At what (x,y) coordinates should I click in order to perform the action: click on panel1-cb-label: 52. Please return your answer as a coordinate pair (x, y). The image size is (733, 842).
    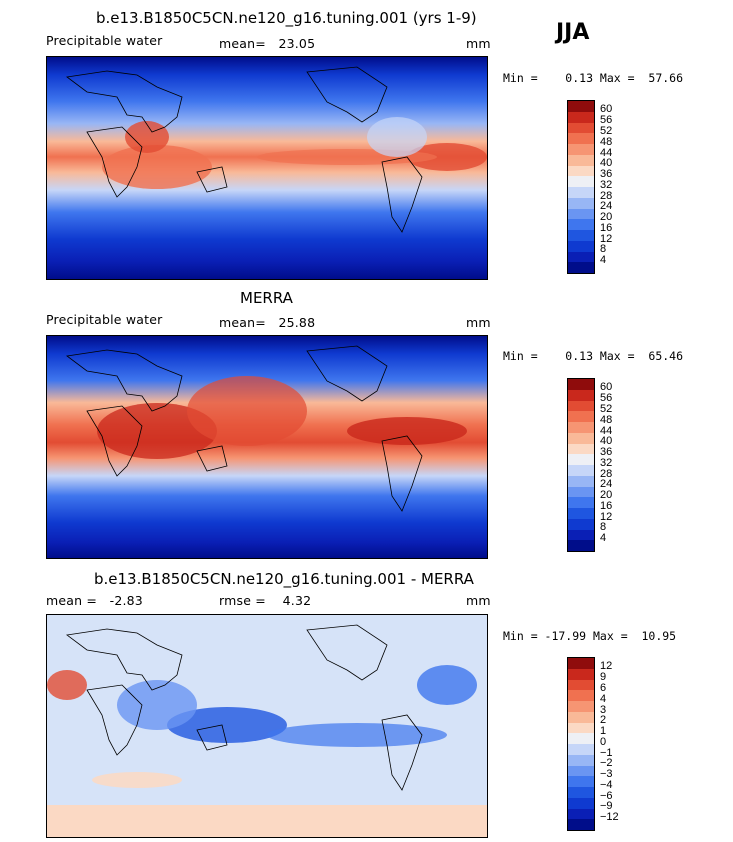
    Looking at the image, I should click on (606, 131).